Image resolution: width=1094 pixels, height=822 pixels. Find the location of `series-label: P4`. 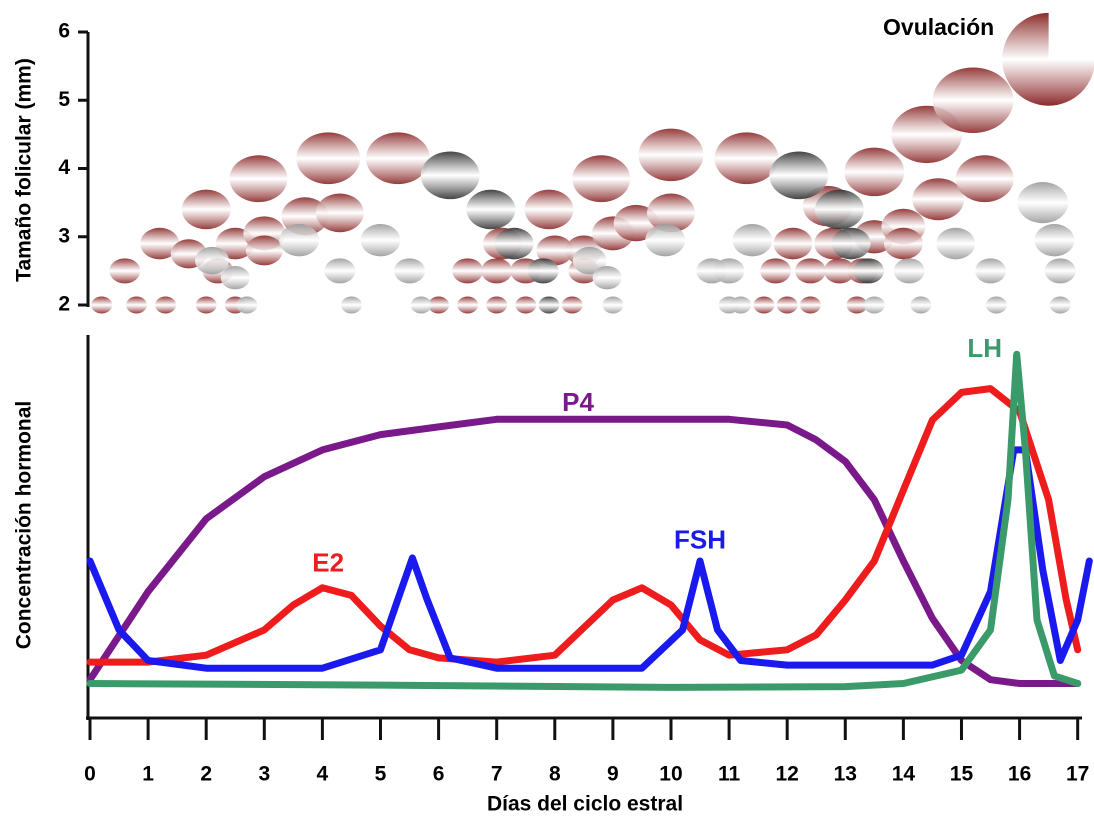

series-label: P4 is located at coordinates (578, 402).